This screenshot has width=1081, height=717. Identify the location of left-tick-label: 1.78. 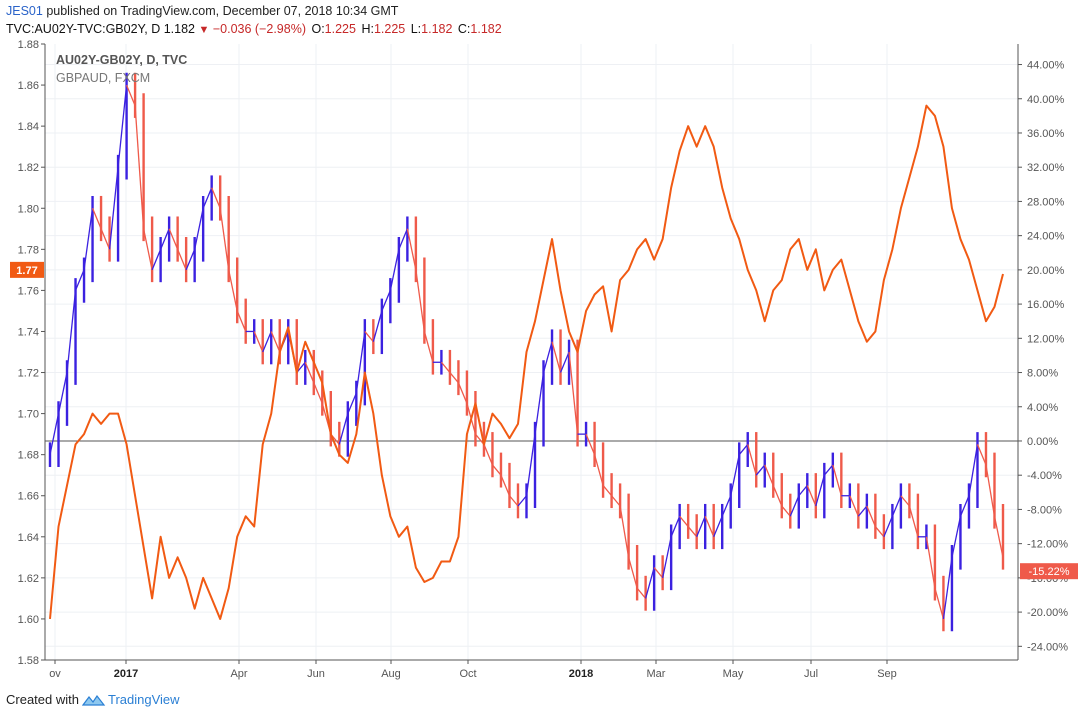
(28, 250).